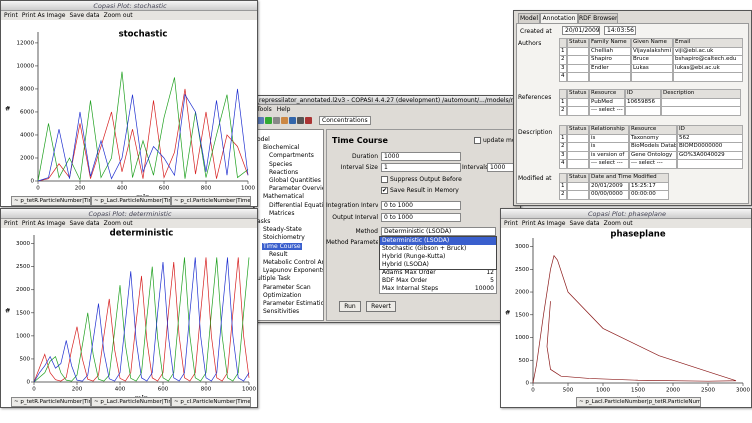 The image size is (752, 423). Describe the element at coordinates (350, 306) in the screenshot. I see `button: Run` at that location.